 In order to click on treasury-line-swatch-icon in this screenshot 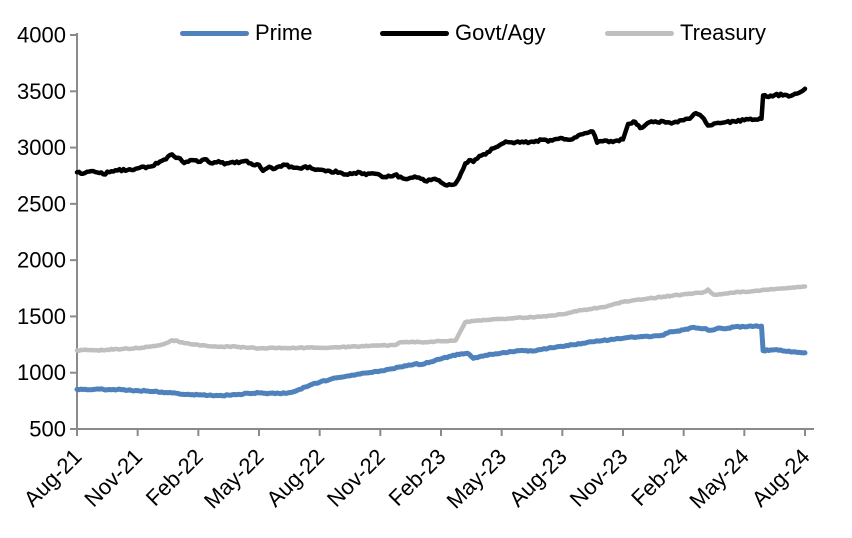, I will do `click(639, 33)`.